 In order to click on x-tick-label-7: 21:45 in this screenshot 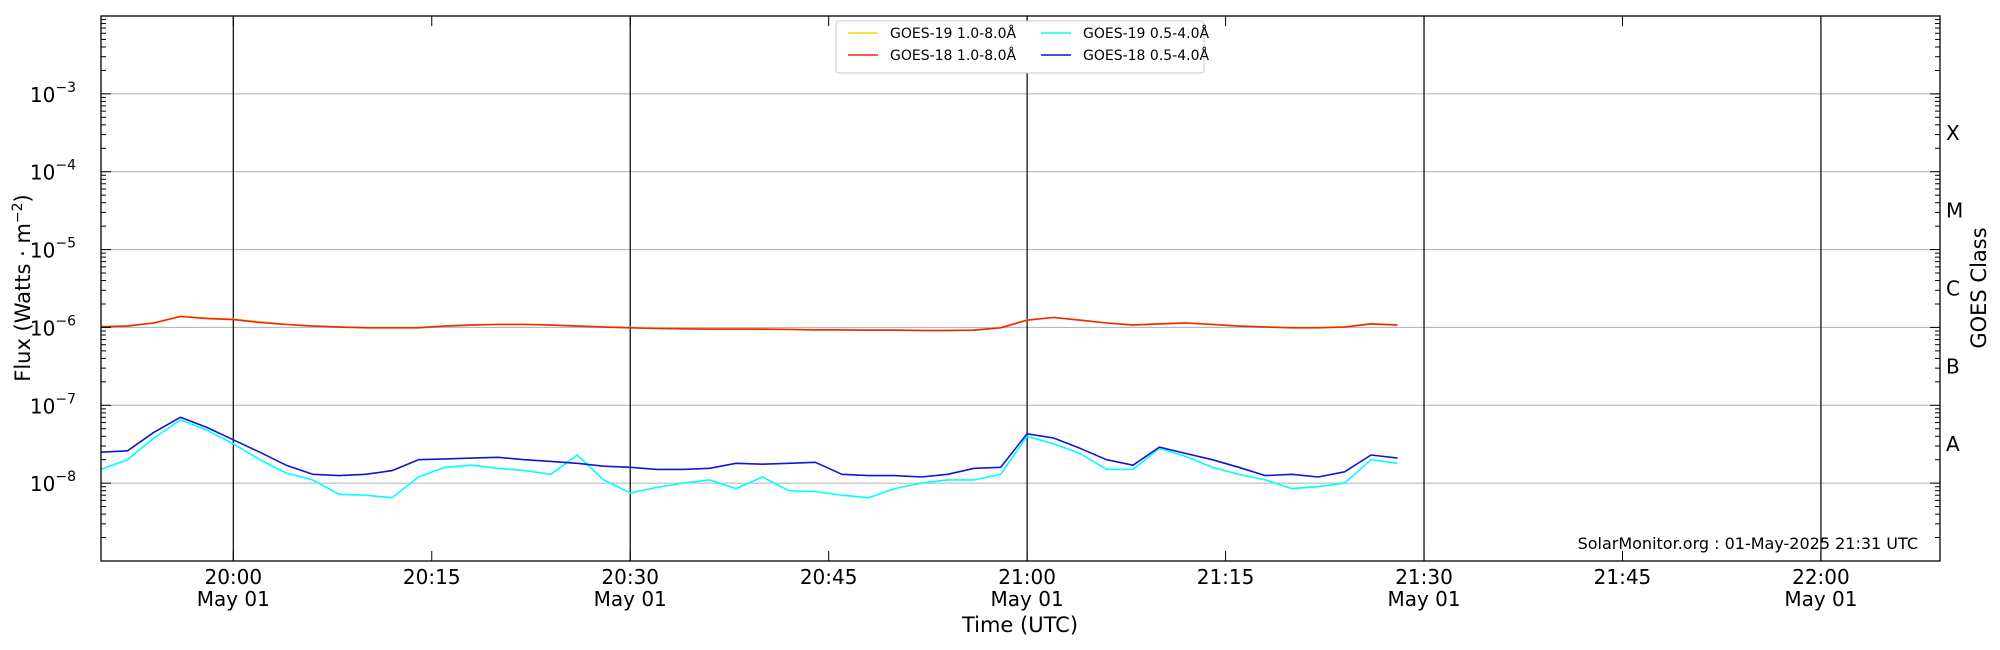, I will do `click(1623, 577)`.